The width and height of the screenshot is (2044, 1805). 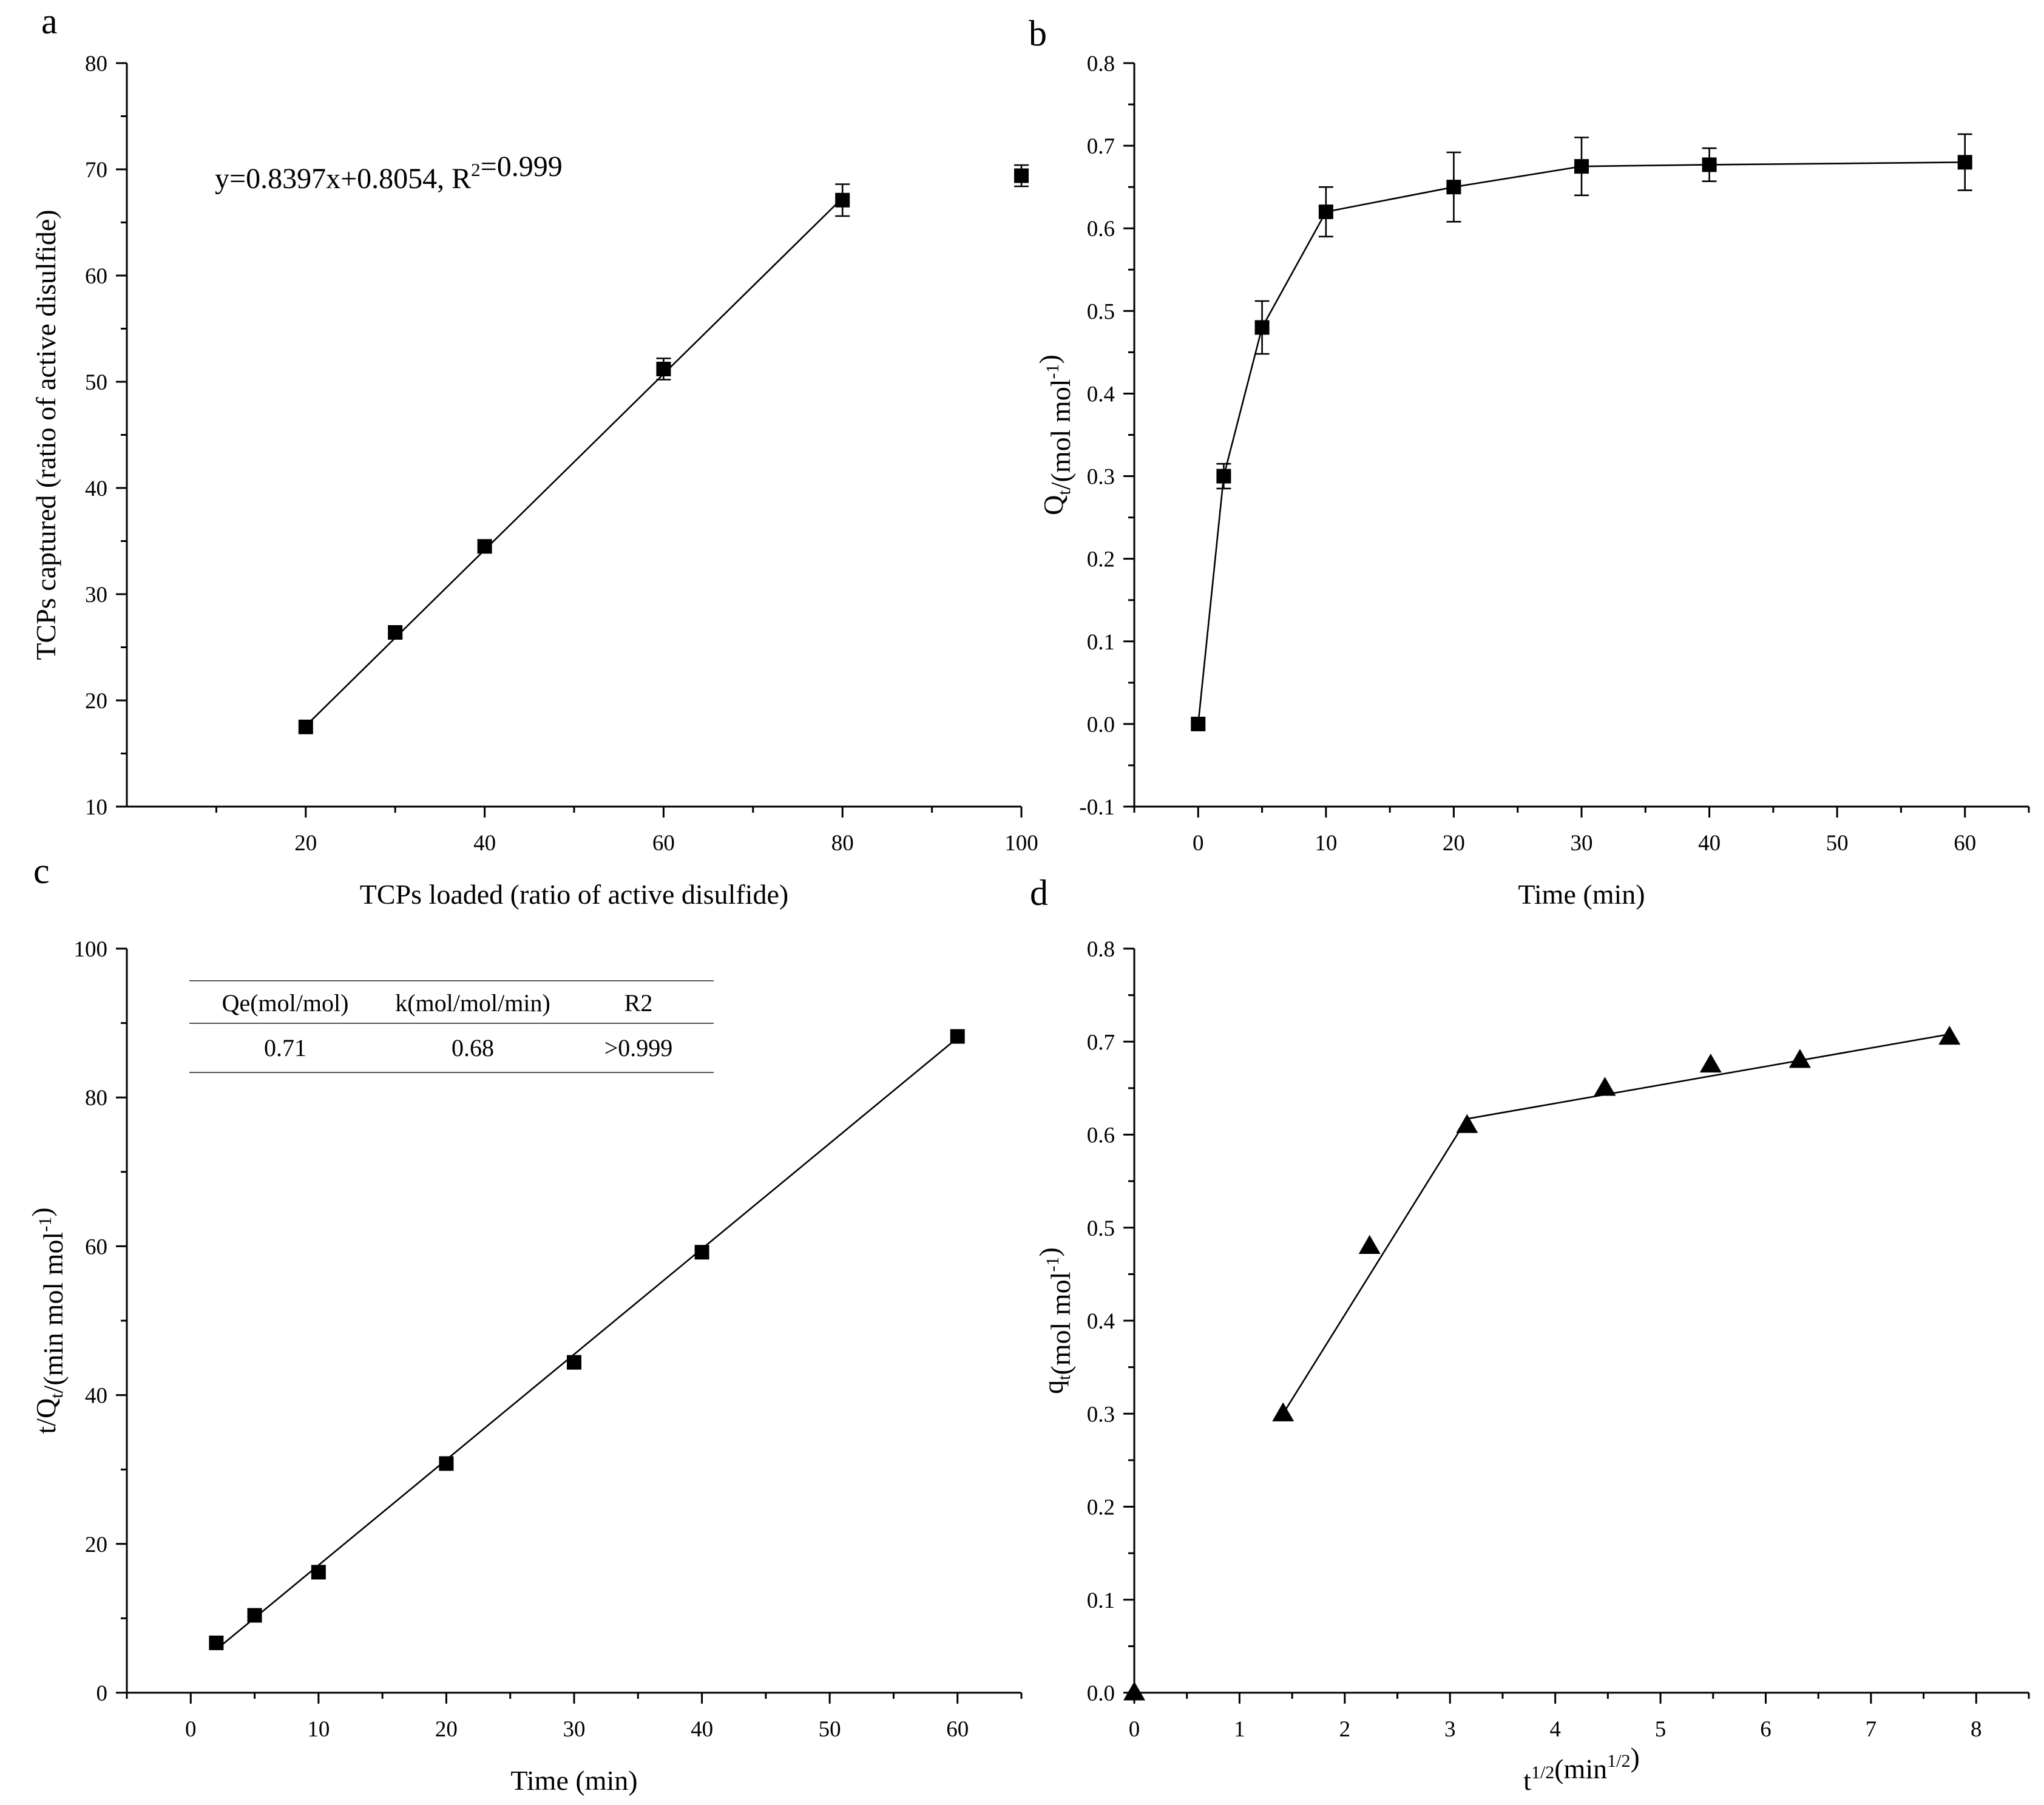 I want to click on panel-letter: a, so click(x=49, y=21).